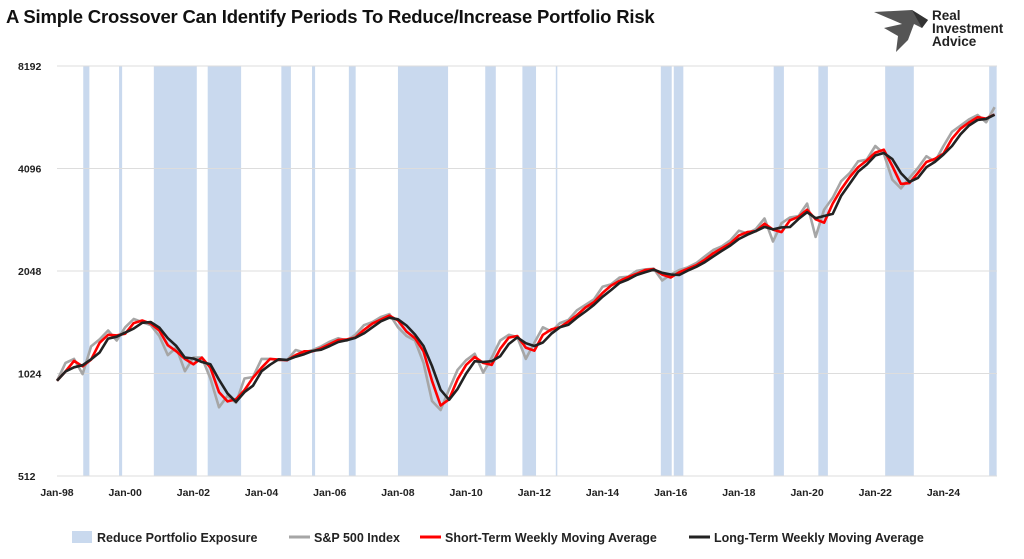 The width and height of the screenshot is (1024, 559). I want to click on legend-swatch-reduce, so click(82, 537).